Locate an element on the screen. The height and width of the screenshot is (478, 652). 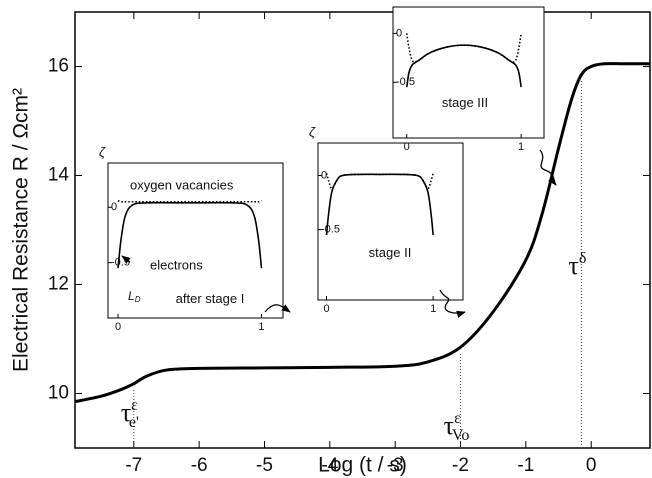
marker-label: τδ is located at coordinates (577, 265).